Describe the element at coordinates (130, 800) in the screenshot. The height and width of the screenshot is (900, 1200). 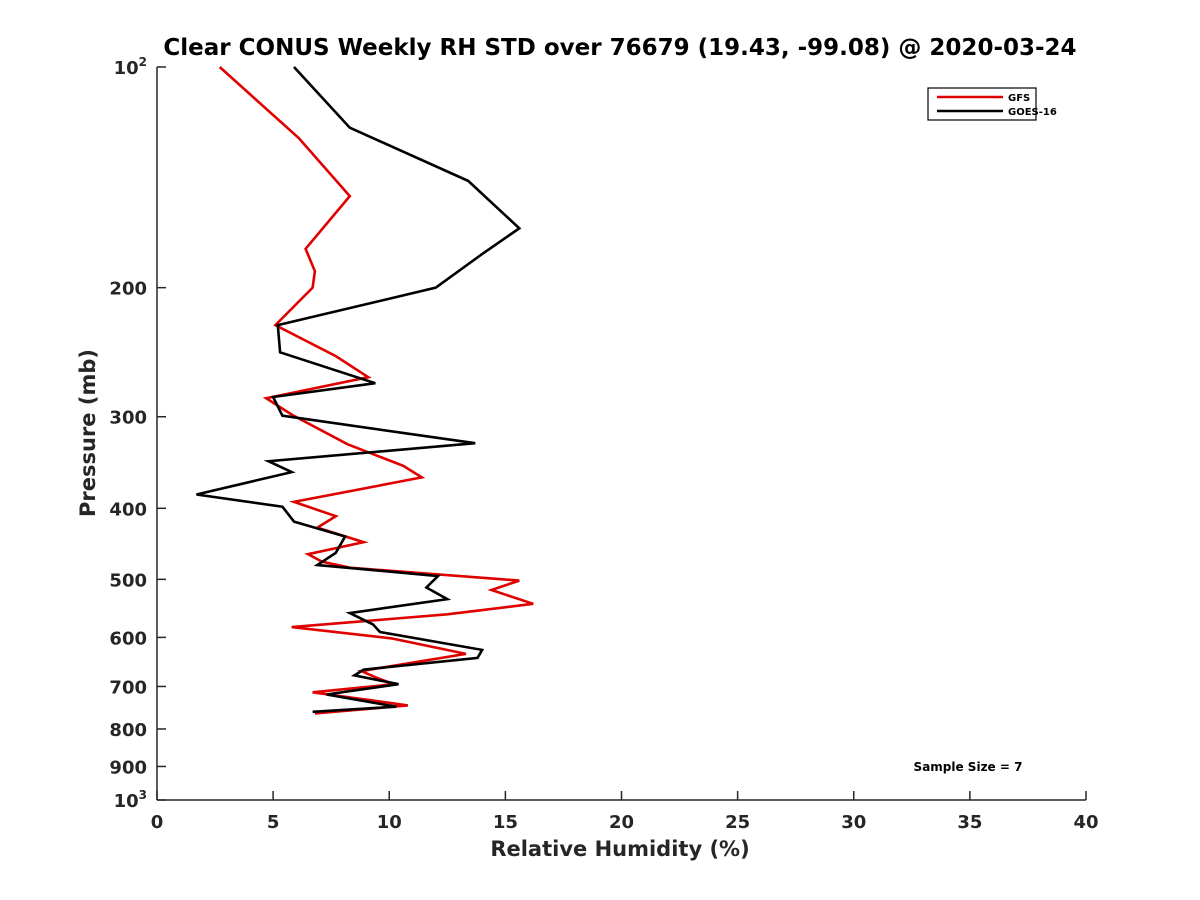
I see `y-tick-label: 10³` at that location.